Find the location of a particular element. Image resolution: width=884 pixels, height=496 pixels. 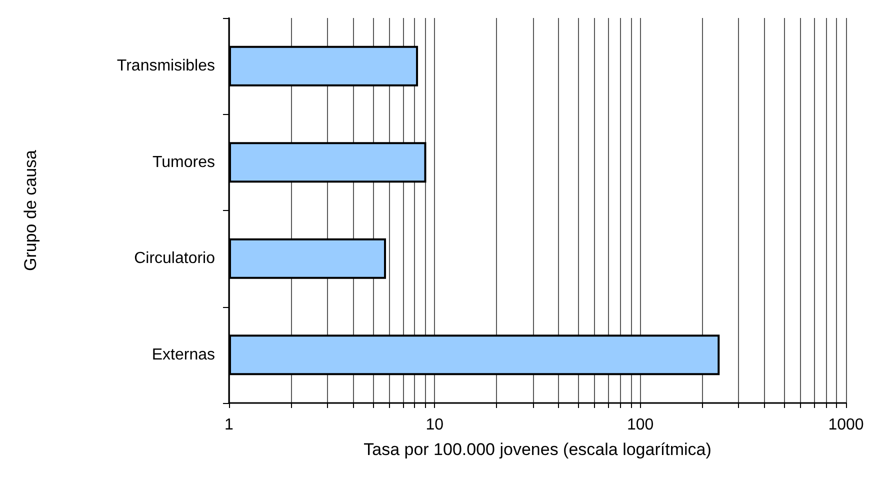

x-tick-label: 100 is located at coordinates (640, 425).